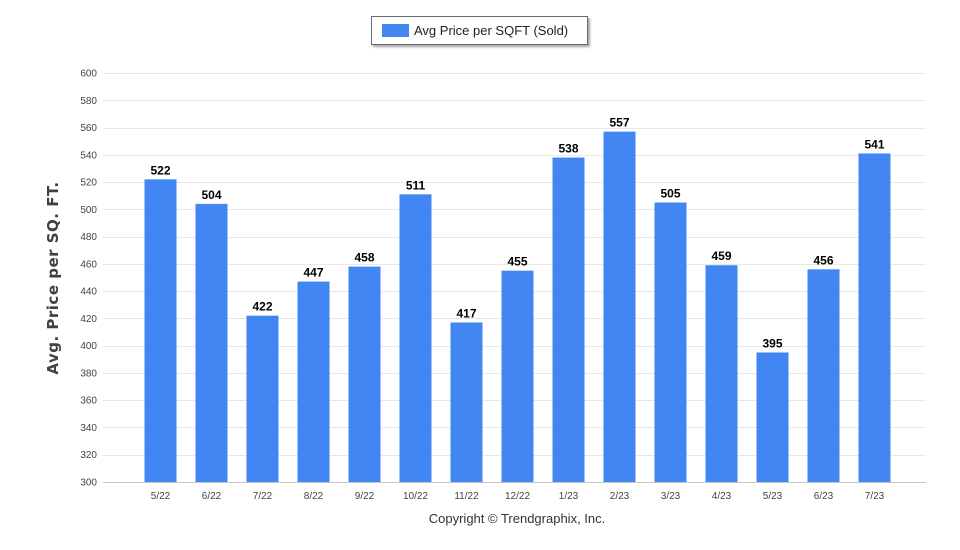 This screenshot has height=550, width=960. Describe the element at coordinates (88, 155) in the screenshot. I see `y-tick-label: 540` at that location.